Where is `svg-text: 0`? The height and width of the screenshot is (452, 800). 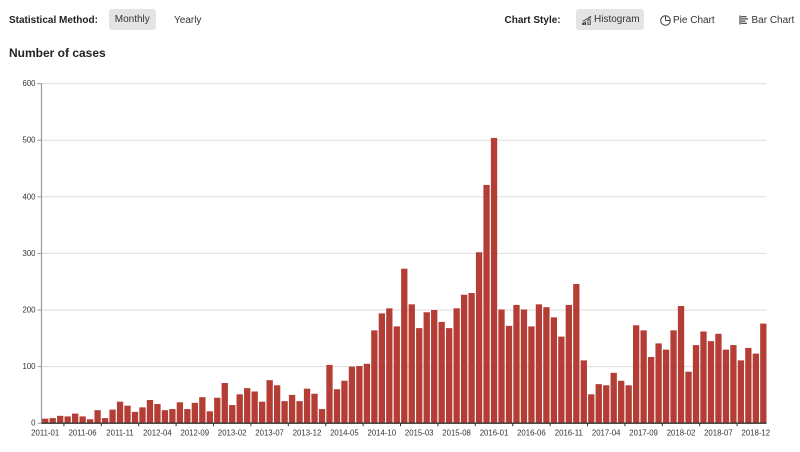 svg-text: 0 is located at coordinates (33, 423).